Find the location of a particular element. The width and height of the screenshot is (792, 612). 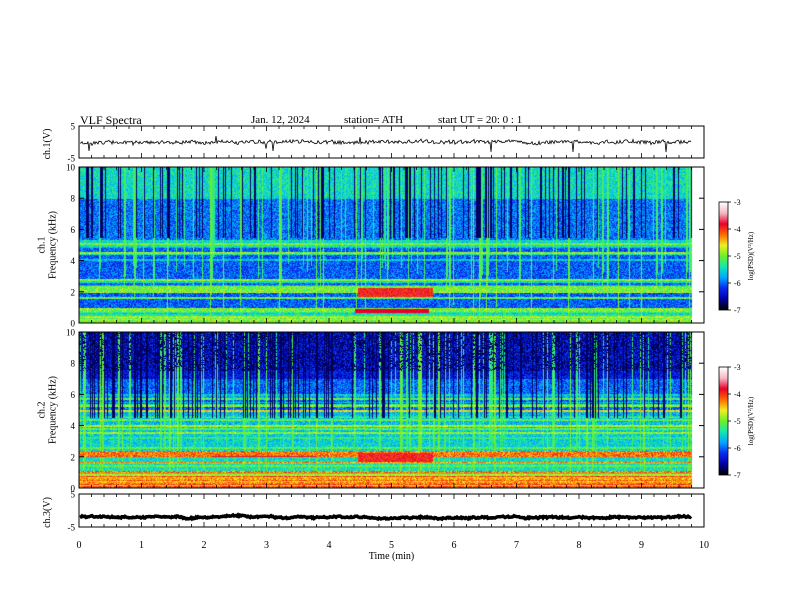

x-tick-label: 7 is located at coordinates (516, 545).